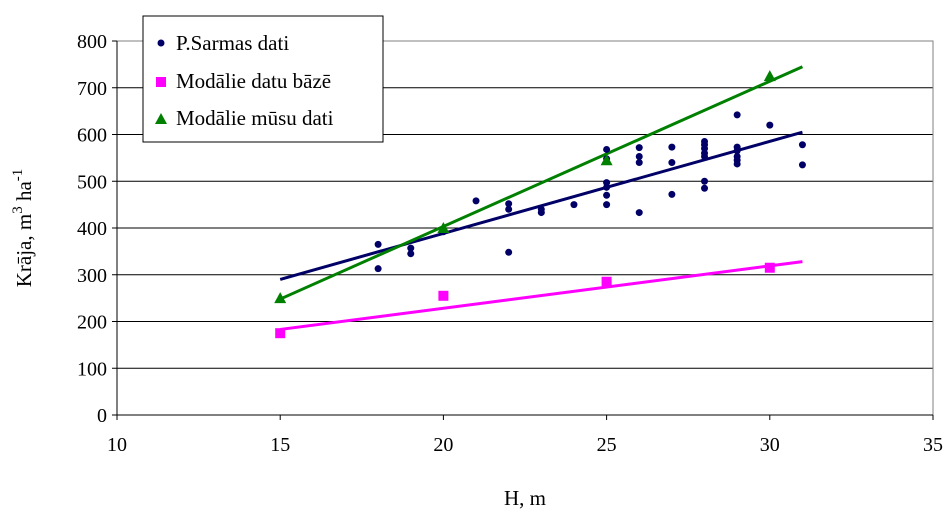 The image size is (943, 517). I want to click on x-tick-label: 30, so click(770, 445).